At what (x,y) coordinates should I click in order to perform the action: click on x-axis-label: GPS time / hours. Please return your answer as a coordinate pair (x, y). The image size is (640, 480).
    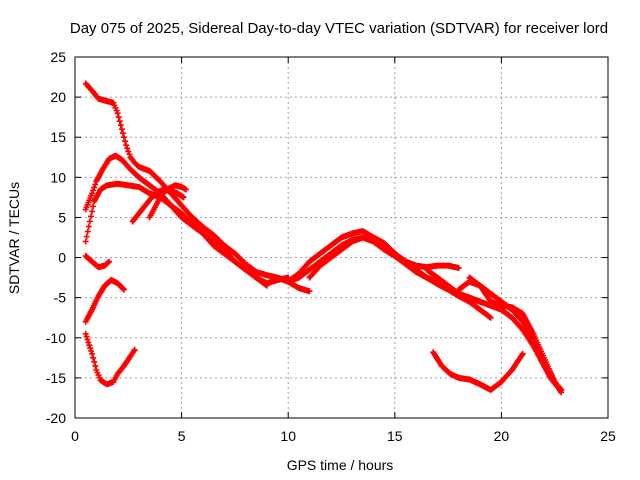
    Looking at the image, I should click on (340, 465).